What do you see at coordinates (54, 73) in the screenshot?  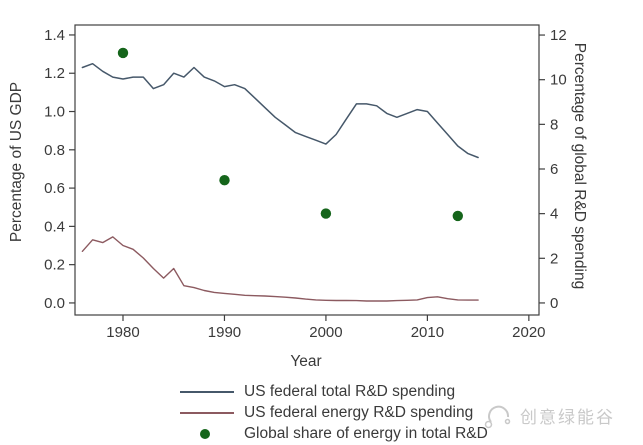 I see `y-left-tick-label: 1.2` at bounding box center [54, 73].